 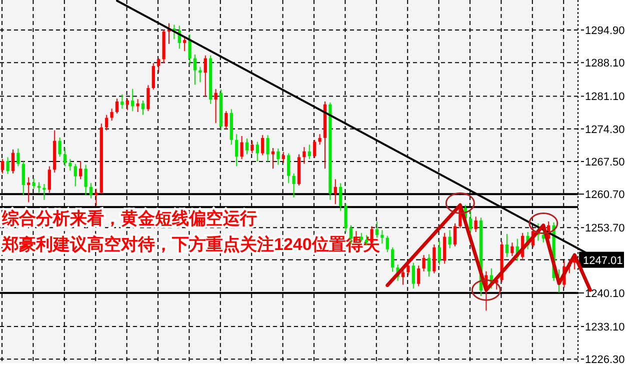 I want to click on y-tick-label: 1267.50, so click(x=605, y=162).